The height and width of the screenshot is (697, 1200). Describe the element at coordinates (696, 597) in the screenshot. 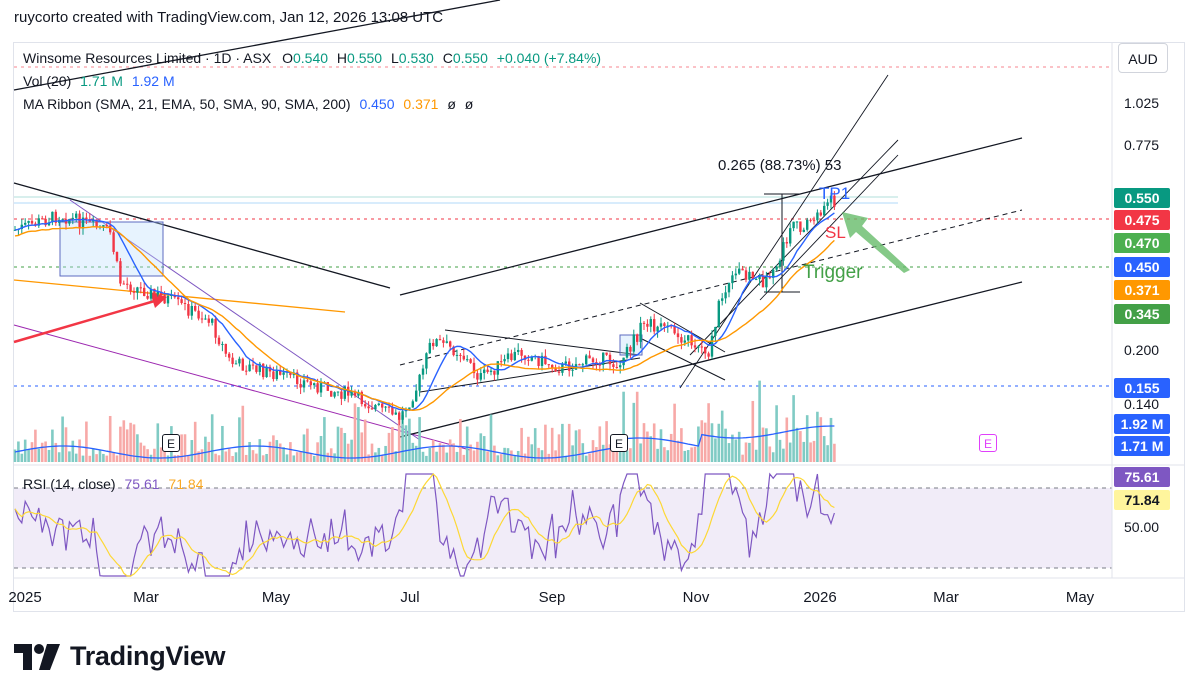

I see `time-axis-label-6: Nov` at that location.